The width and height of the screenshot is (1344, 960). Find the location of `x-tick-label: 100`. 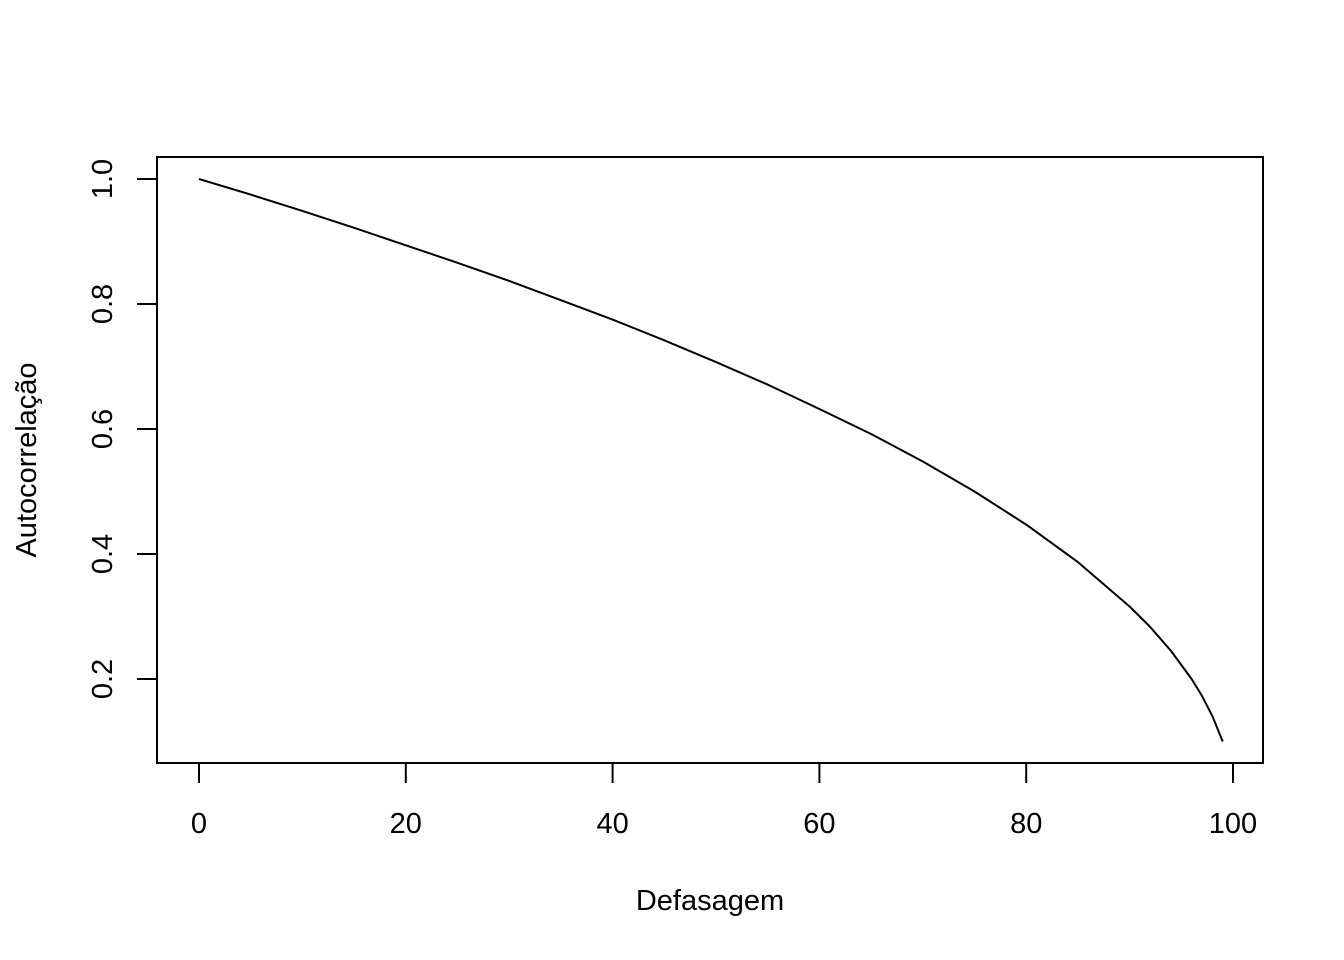

x-tick-label: 100 is located at coordinates (1233, 824).